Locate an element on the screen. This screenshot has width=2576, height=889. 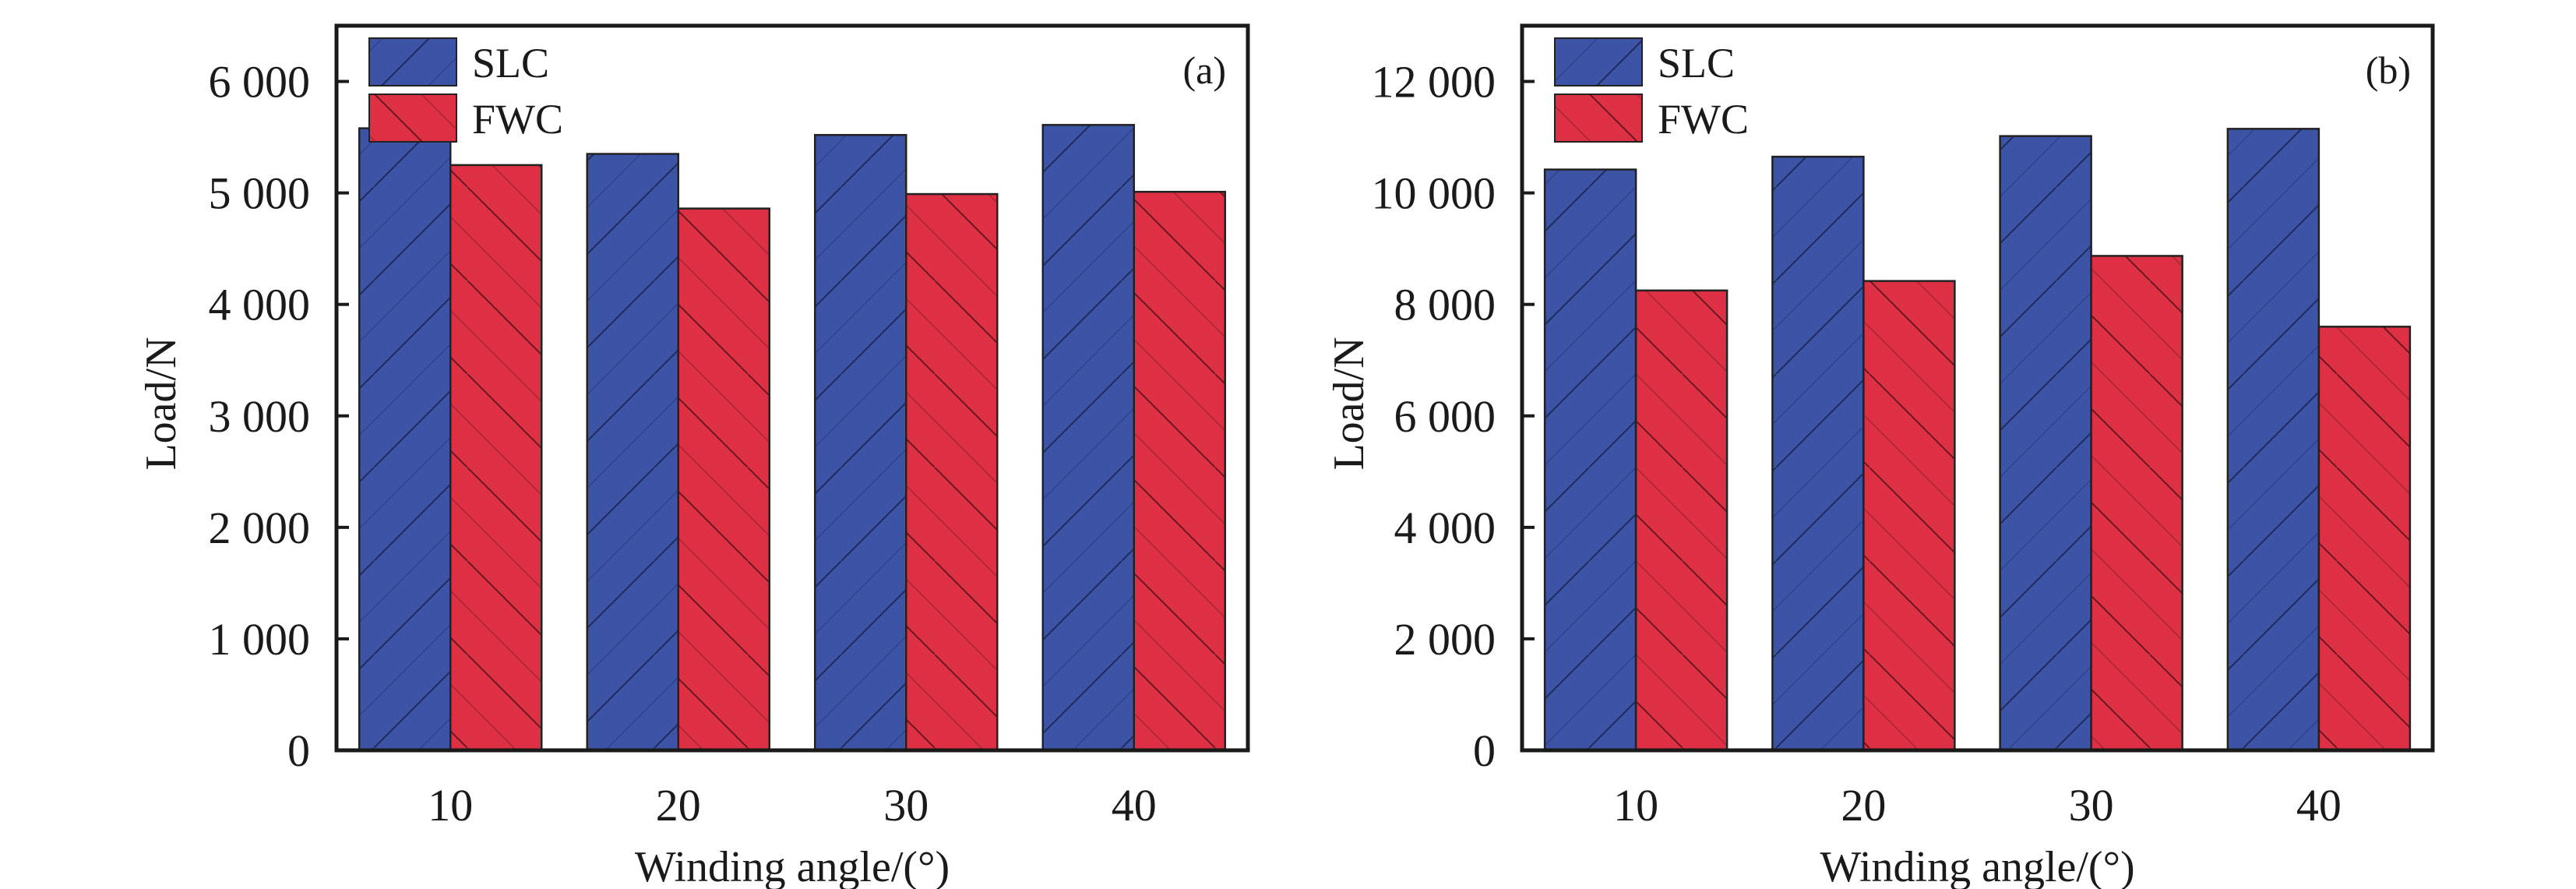
y-tick-label: 12 000 is located at coordinates (1434, 82).